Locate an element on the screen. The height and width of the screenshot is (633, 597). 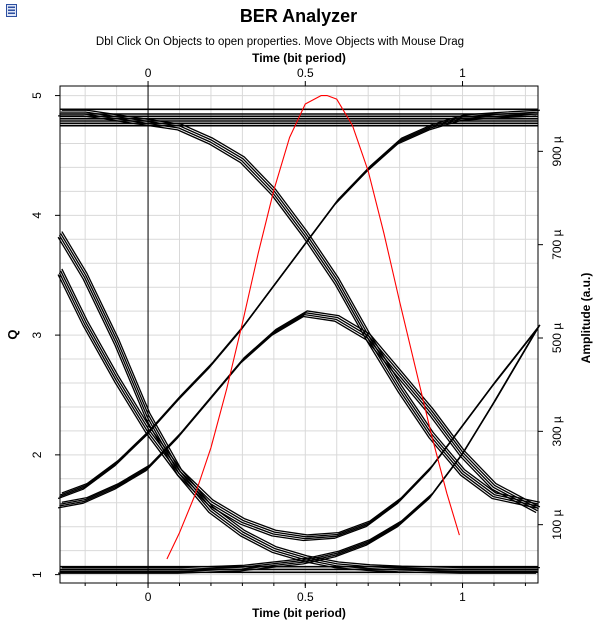
y-tick-label-right: 500 µ is located at coordinates (557, 338).